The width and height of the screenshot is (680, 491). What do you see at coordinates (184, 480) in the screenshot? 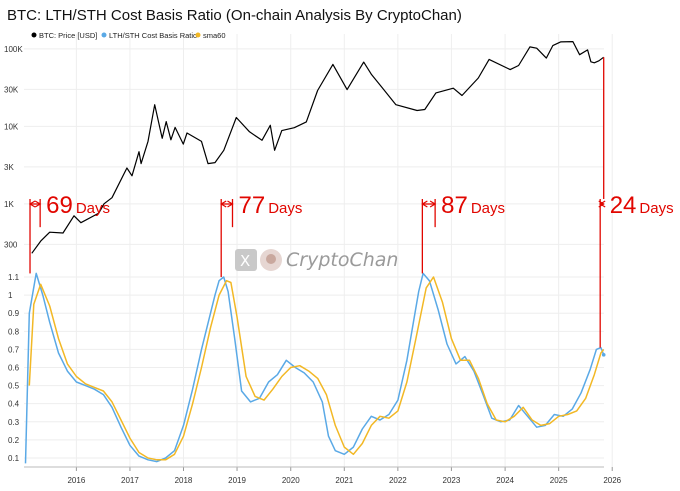
I see `x-tick-label: 2018` at bounding box center [184, 480].